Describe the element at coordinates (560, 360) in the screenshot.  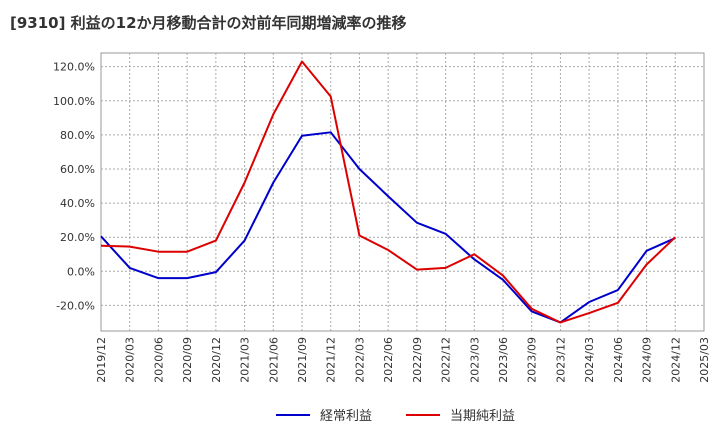
I see `x-tick-label: 2023/12` at that location.